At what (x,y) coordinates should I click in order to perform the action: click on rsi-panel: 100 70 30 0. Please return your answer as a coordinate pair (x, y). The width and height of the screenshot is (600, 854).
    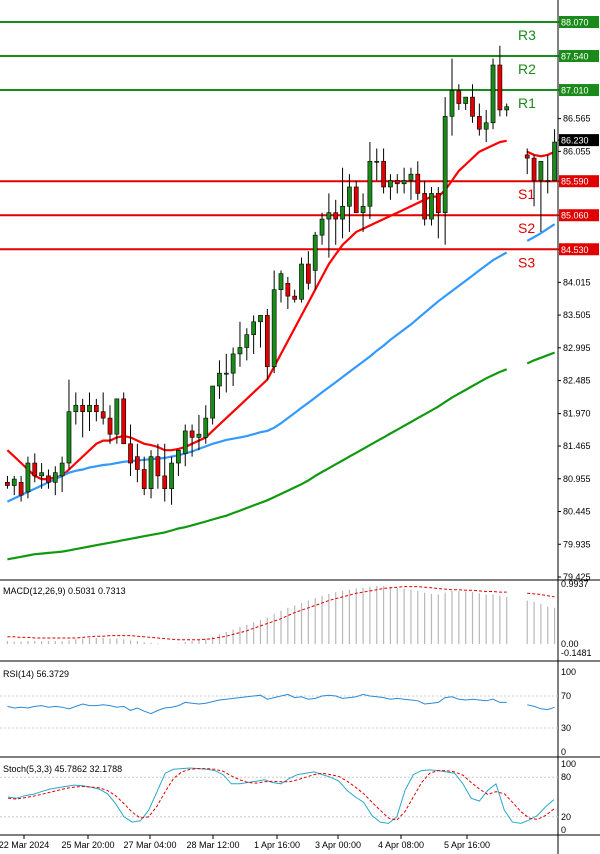
    Looking at the image, I should click on (300, 712).